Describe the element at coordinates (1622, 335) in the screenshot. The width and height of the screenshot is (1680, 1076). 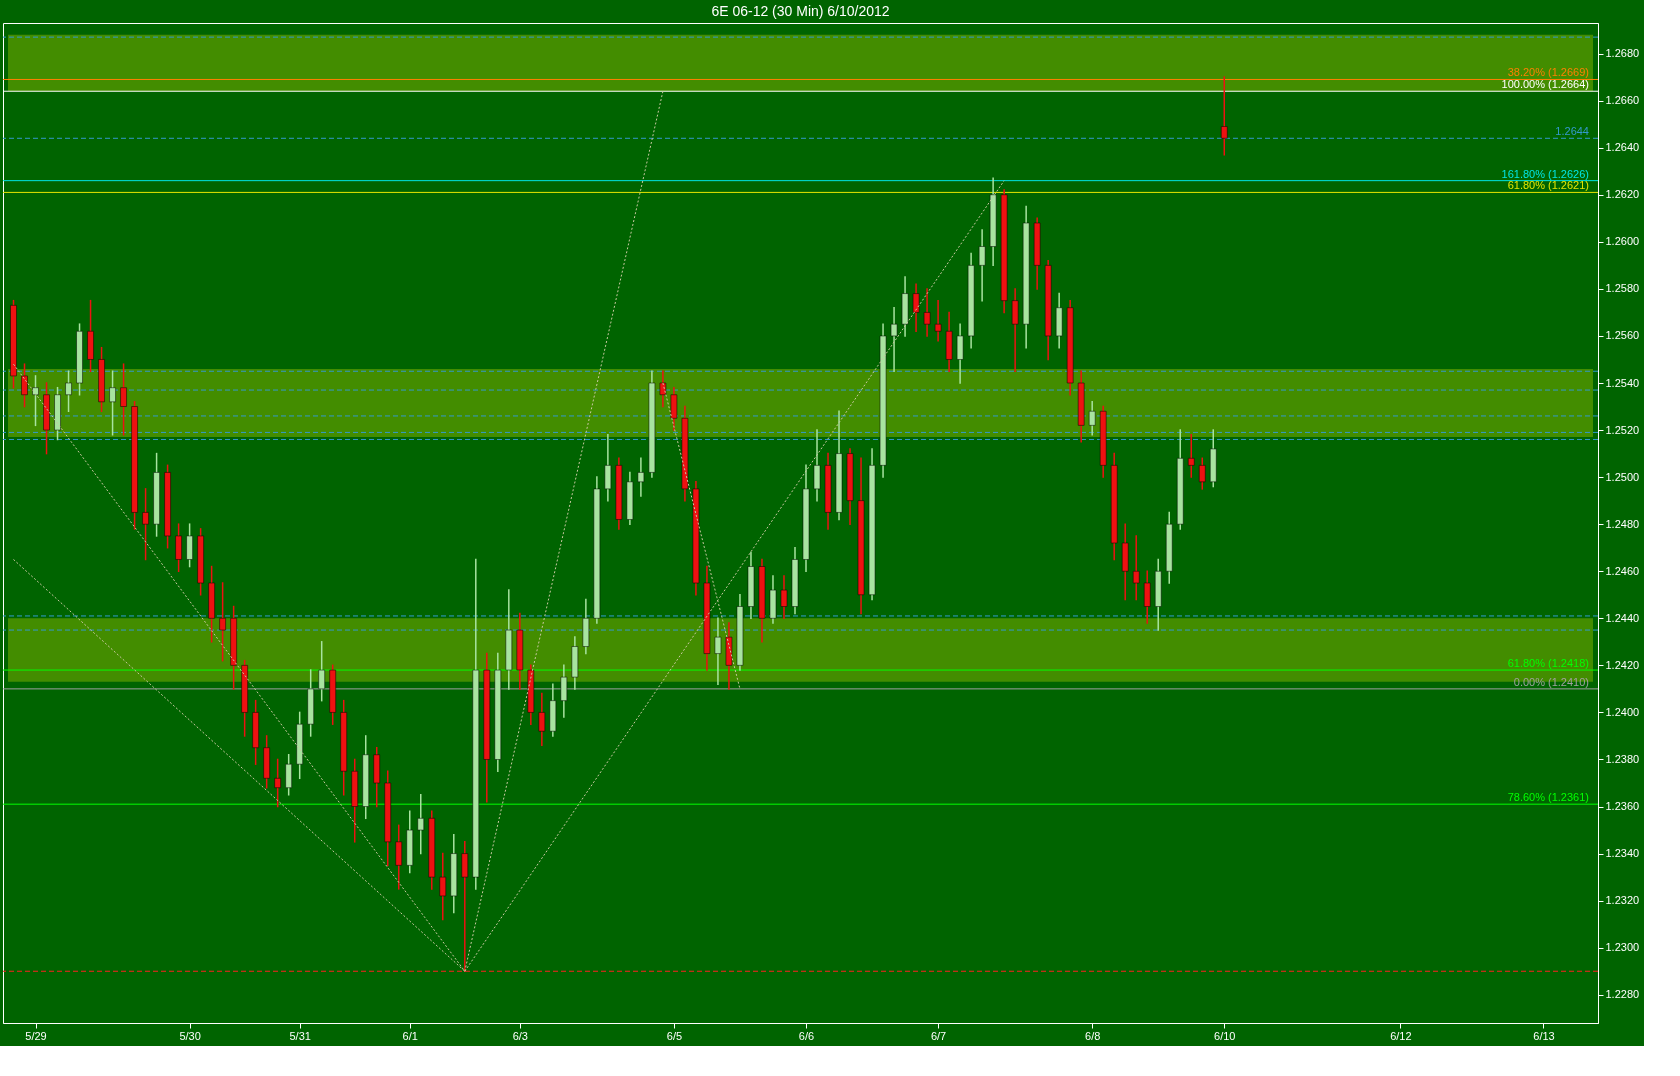
I see `y-tick-label: 1.2560` at that location.